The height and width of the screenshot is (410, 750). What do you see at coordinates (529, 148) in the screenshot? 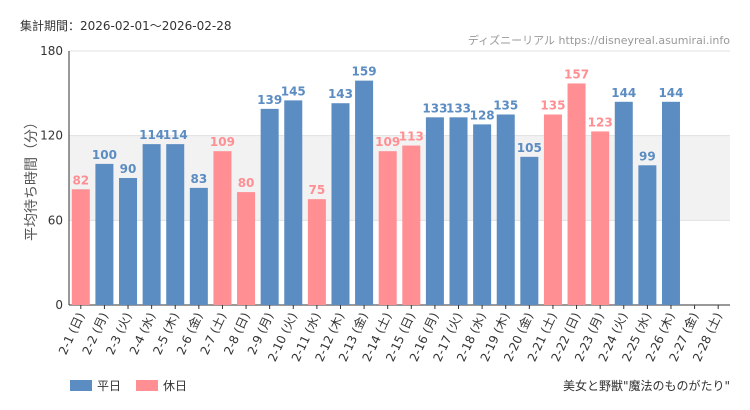
I see `value-label: 105` at bounding box center [529, 148].